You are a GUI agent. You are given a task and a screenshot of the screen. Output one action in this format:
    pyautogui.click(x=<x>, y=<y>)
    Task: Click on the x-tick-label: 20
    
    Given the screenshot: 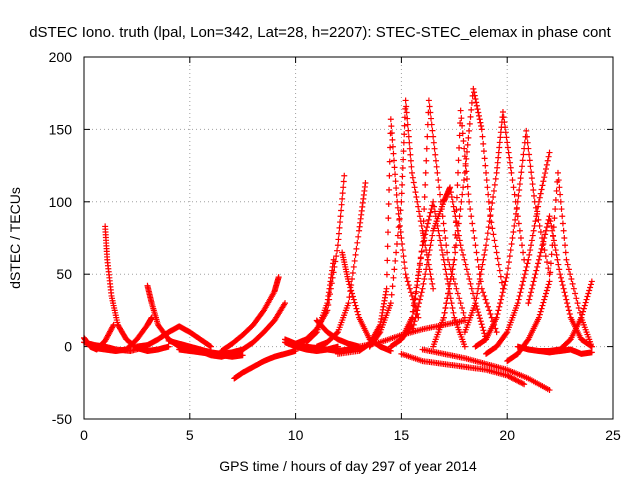 What is the action you would take?
    pyautogui.click(x=507, y=435)
    